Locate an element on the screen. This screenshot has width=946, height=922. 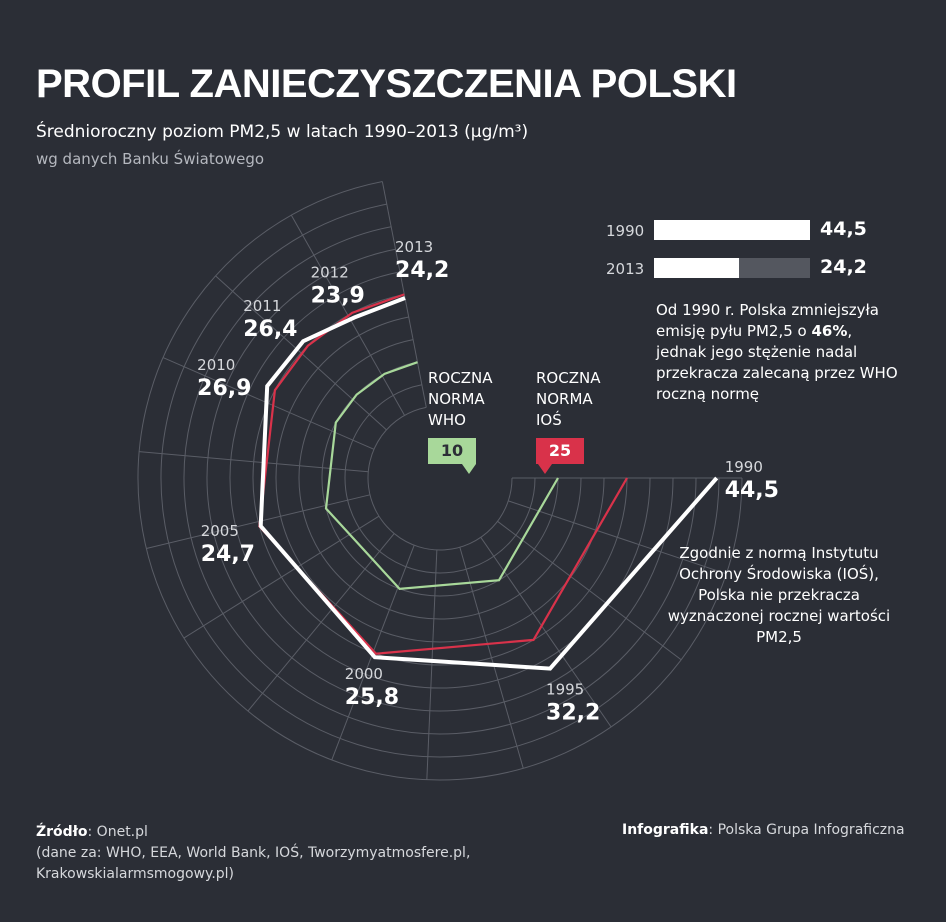
comparison-row: 2013 24,2 is located at coordinates (740, 267).